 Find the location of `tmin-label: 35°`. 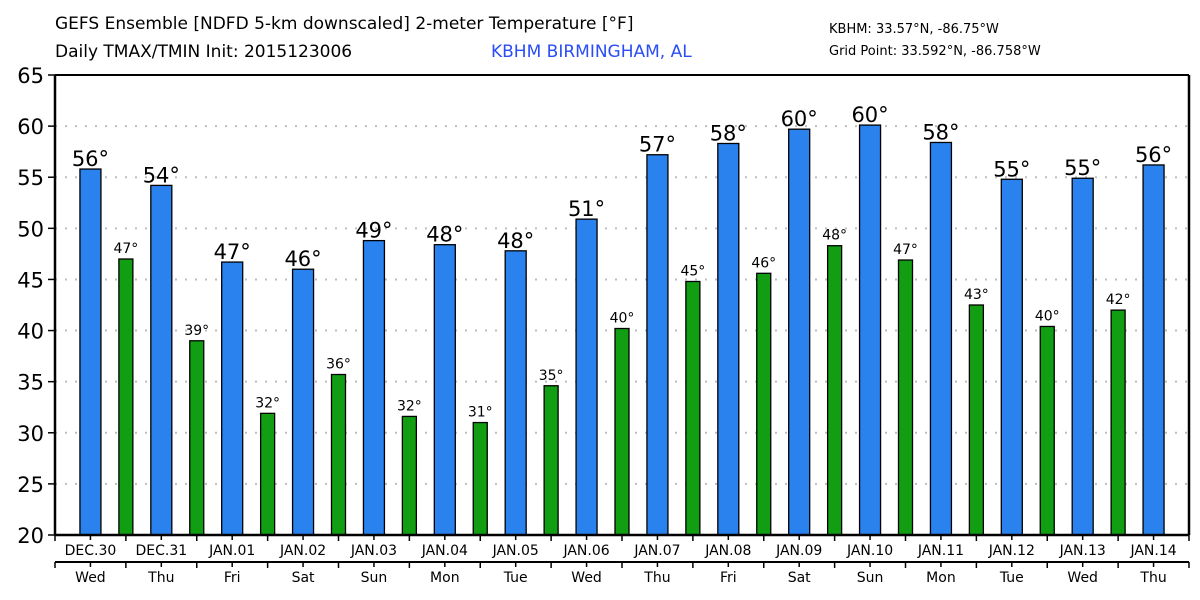

tmin-label: 35° is located at coordinates (551, 376).